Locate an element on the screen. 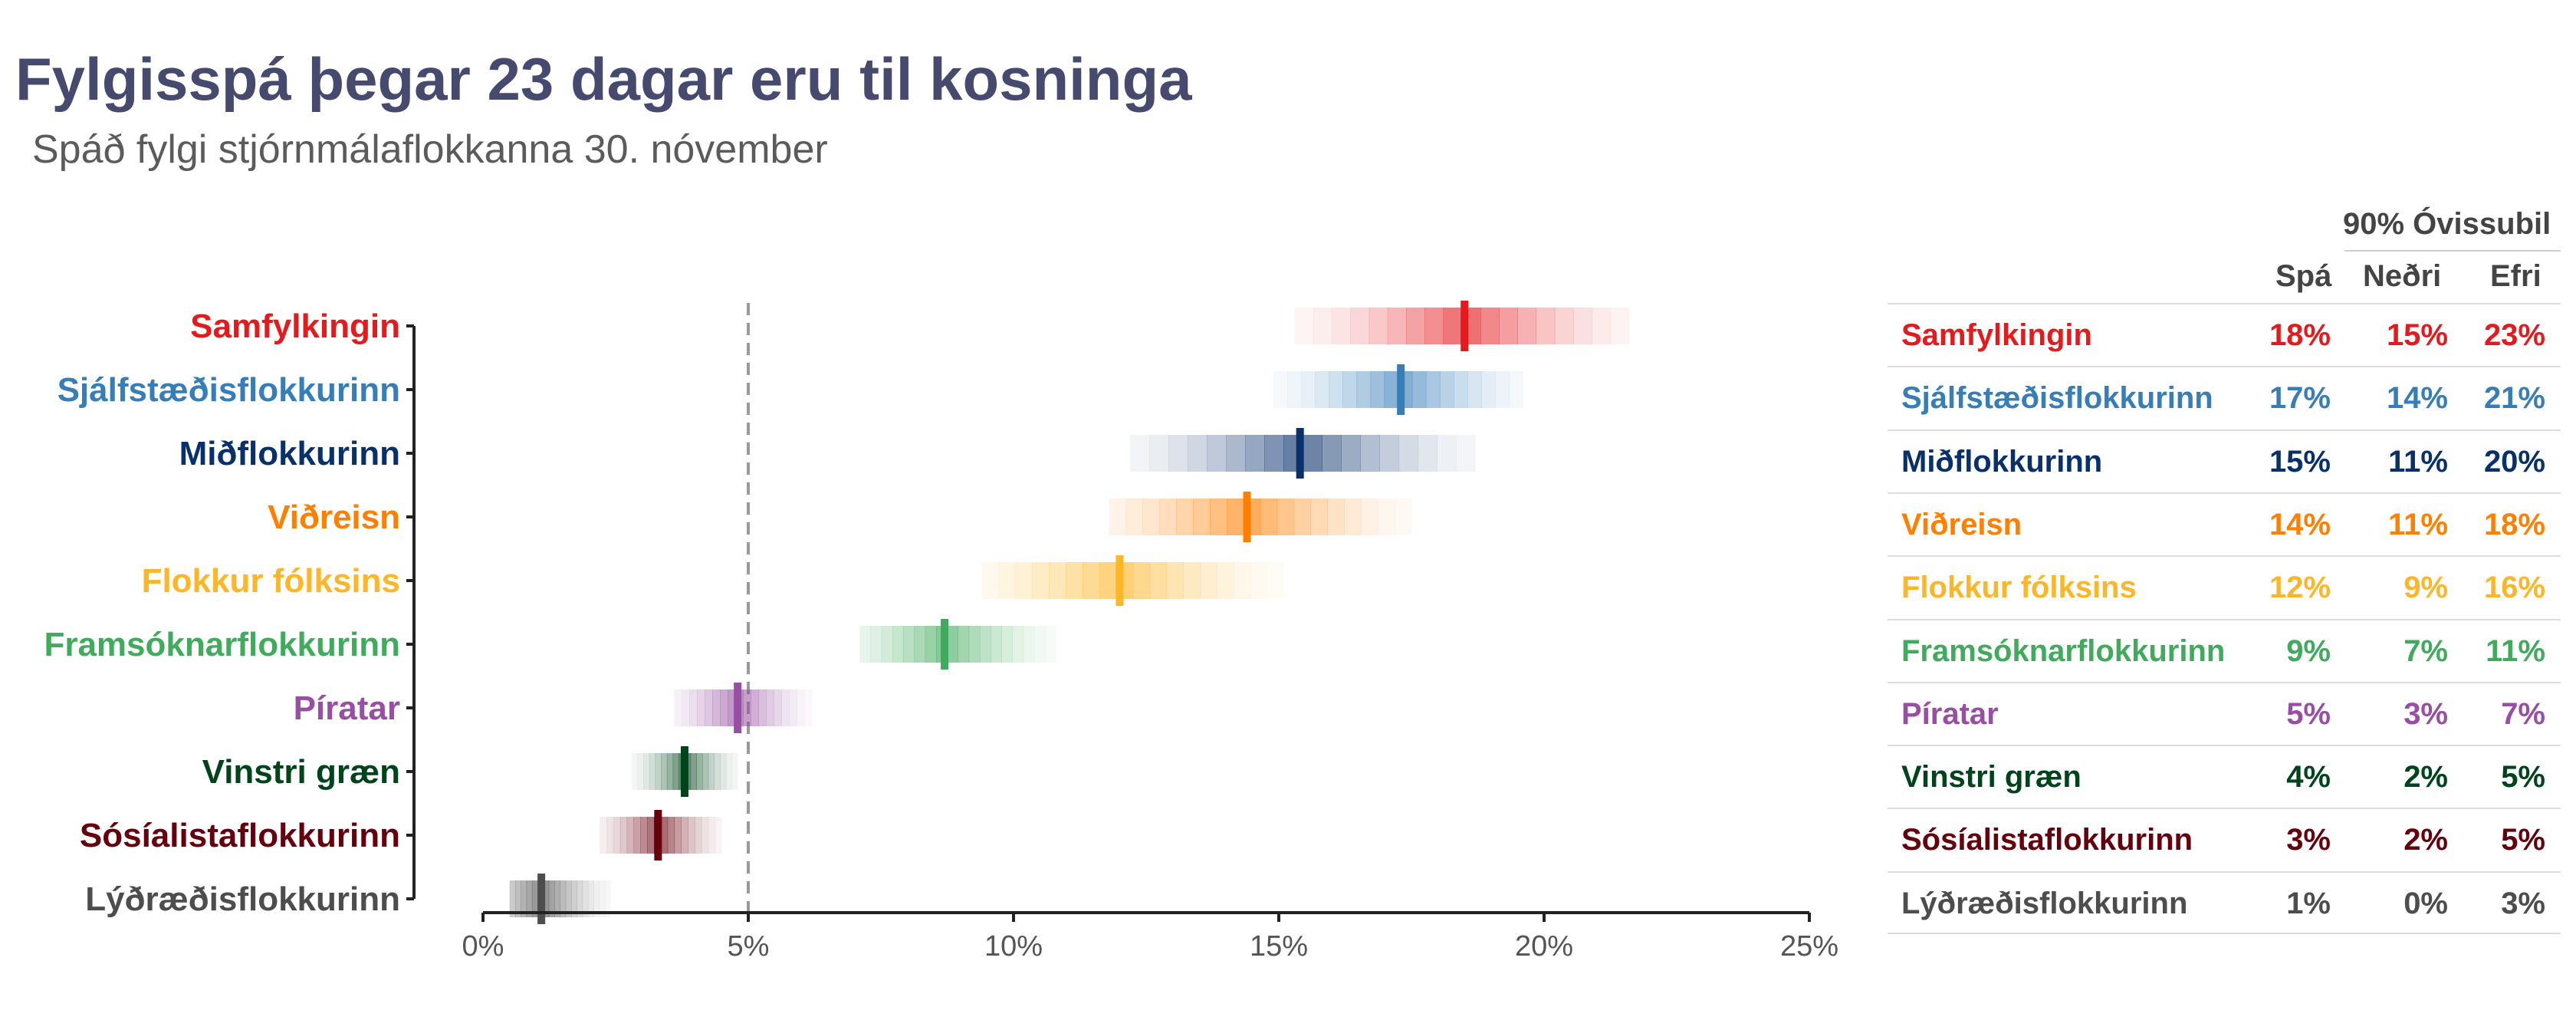 The height and width of the screenshot is (1030, 2576). table-cell-spa: 4% is located at coordinates (2308, 777).